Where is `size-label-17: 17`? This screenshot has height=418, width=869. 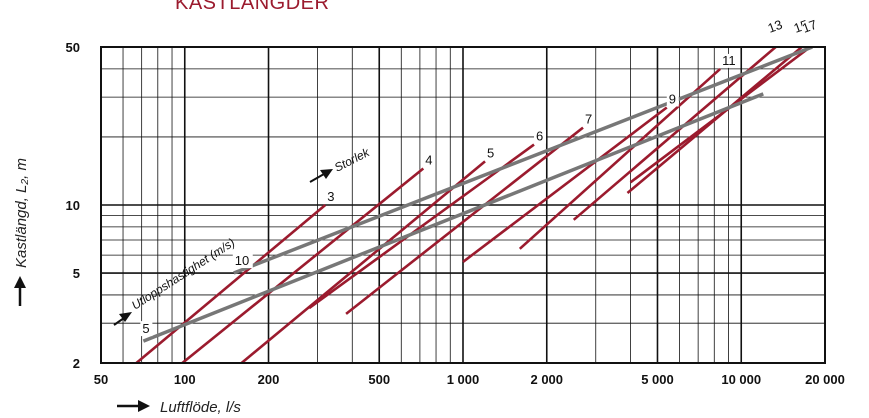 size-label-17: 17 is located at coordinates (809, 26).